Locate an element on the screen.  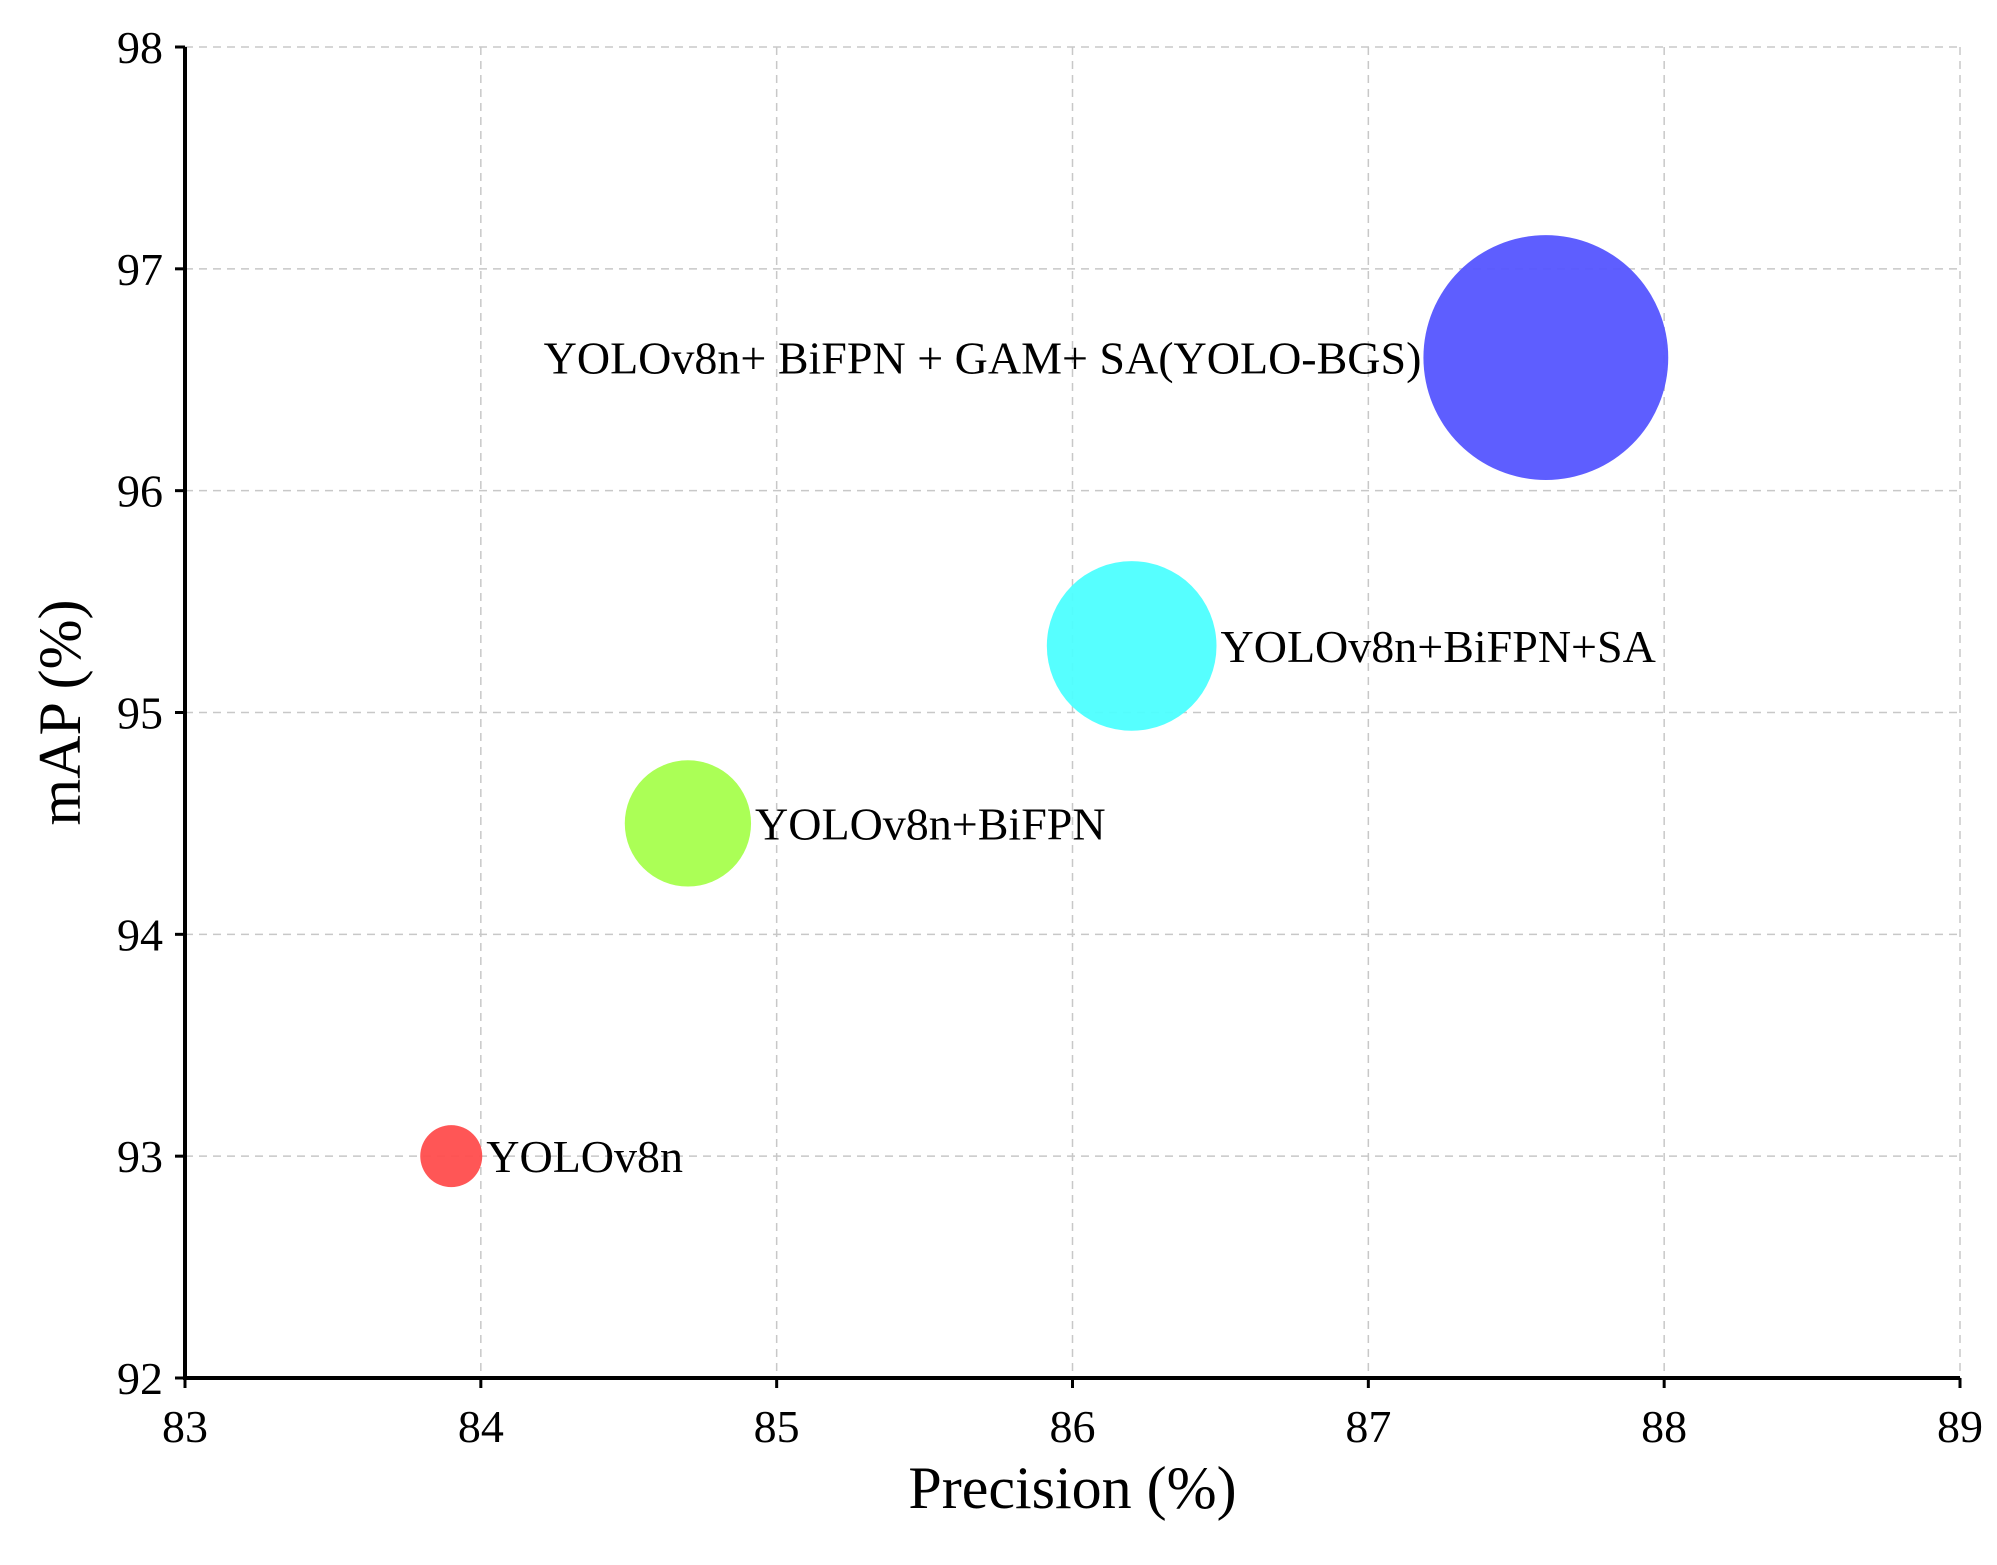
y-tick-label: 93 is located at coordinates (140, 1156).